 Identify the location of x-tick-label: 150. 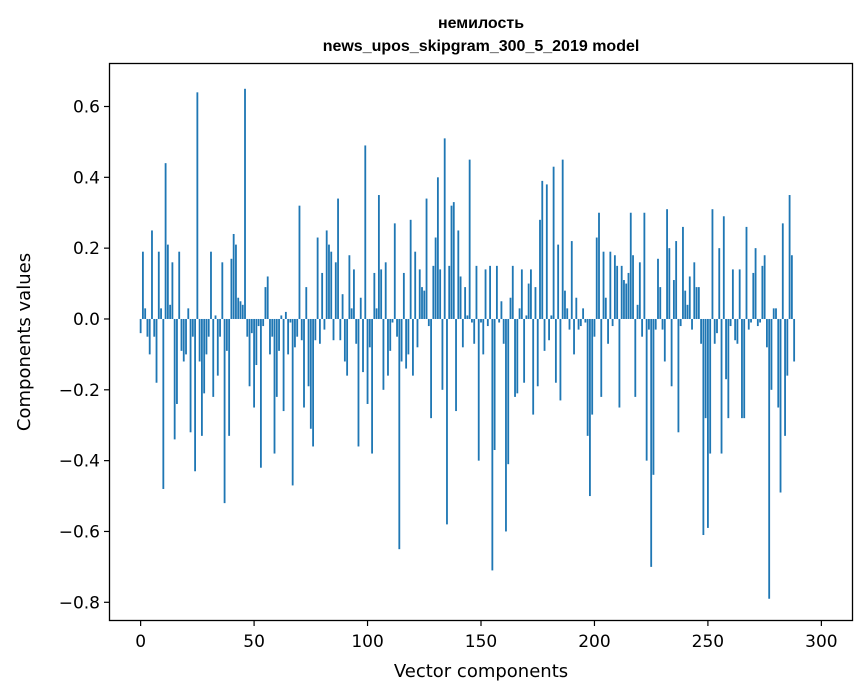
(481, 642).